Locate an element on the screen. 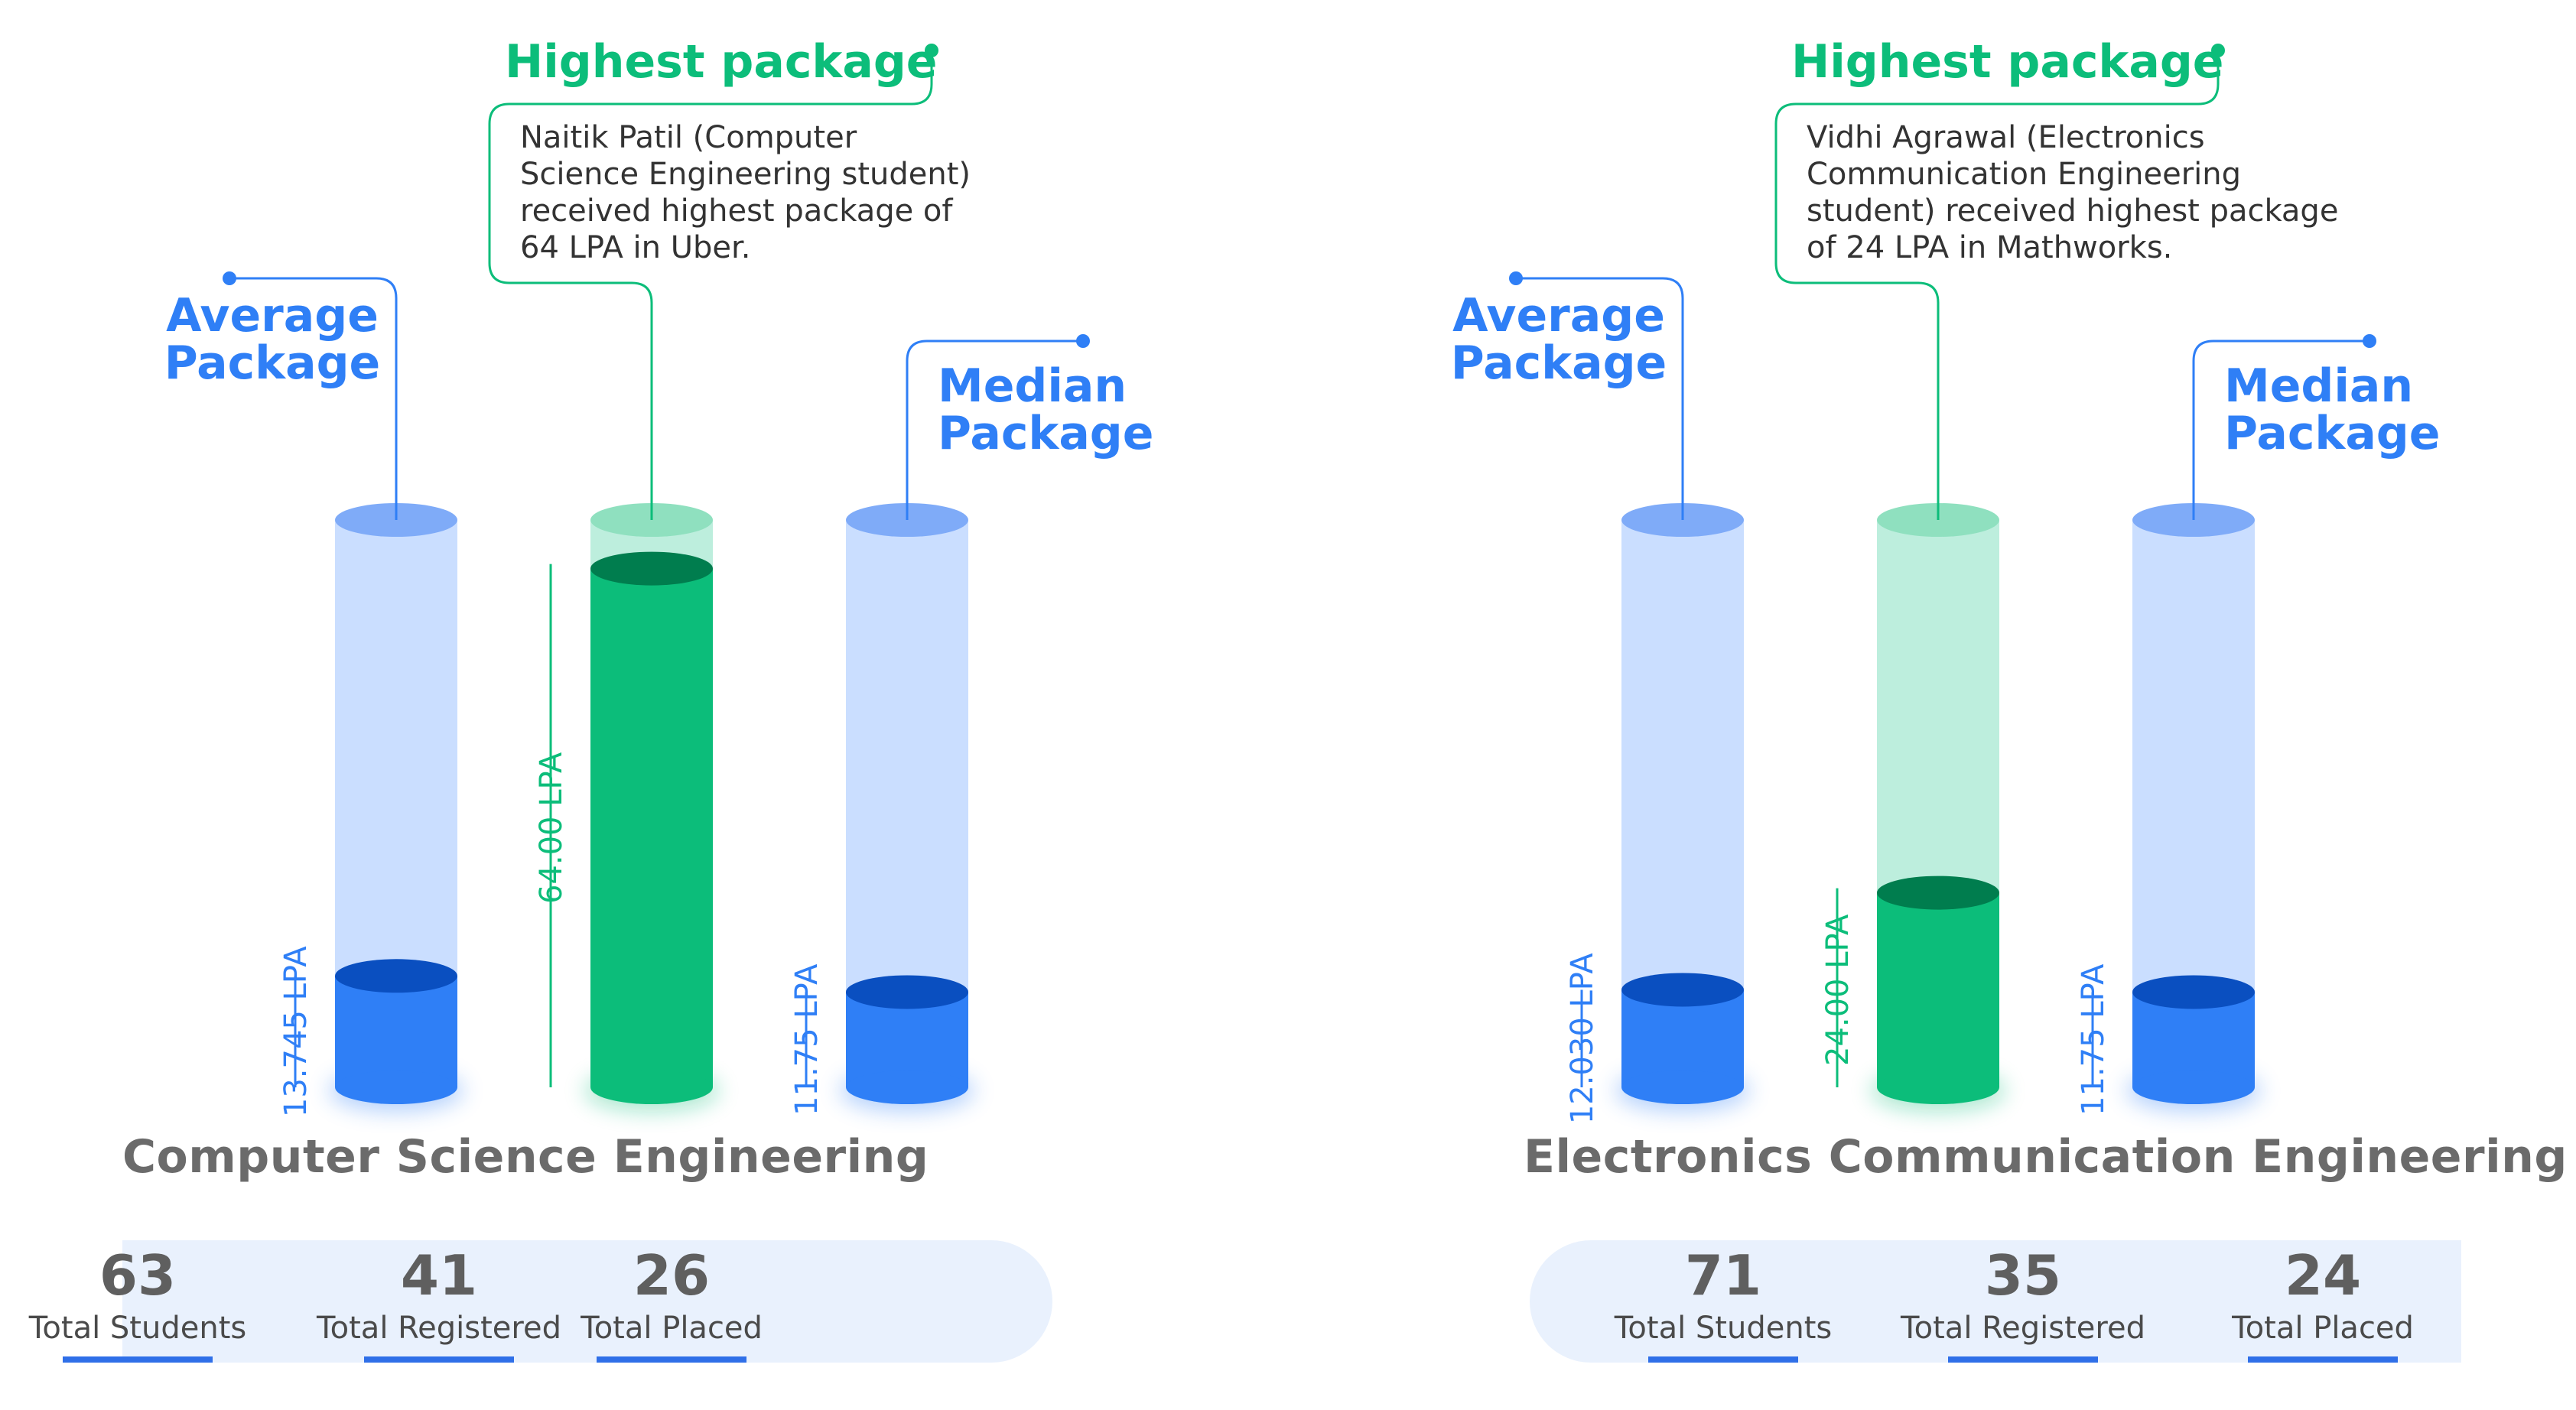 The height and width of the screenshot is (1410, 2576). chart-title: Electronics Communication Engineering is located at coordinates (2046, 1157).